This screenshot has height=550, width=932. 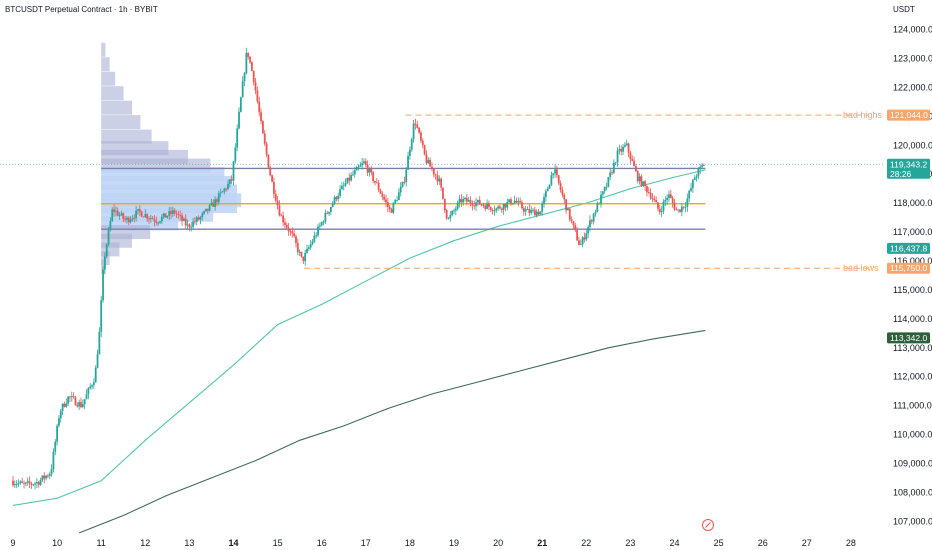 What do you see at coordinates (912, 463) in the screenshot?
I see `y-tick-label: 109,000.0` at bounding box center [912, 463].